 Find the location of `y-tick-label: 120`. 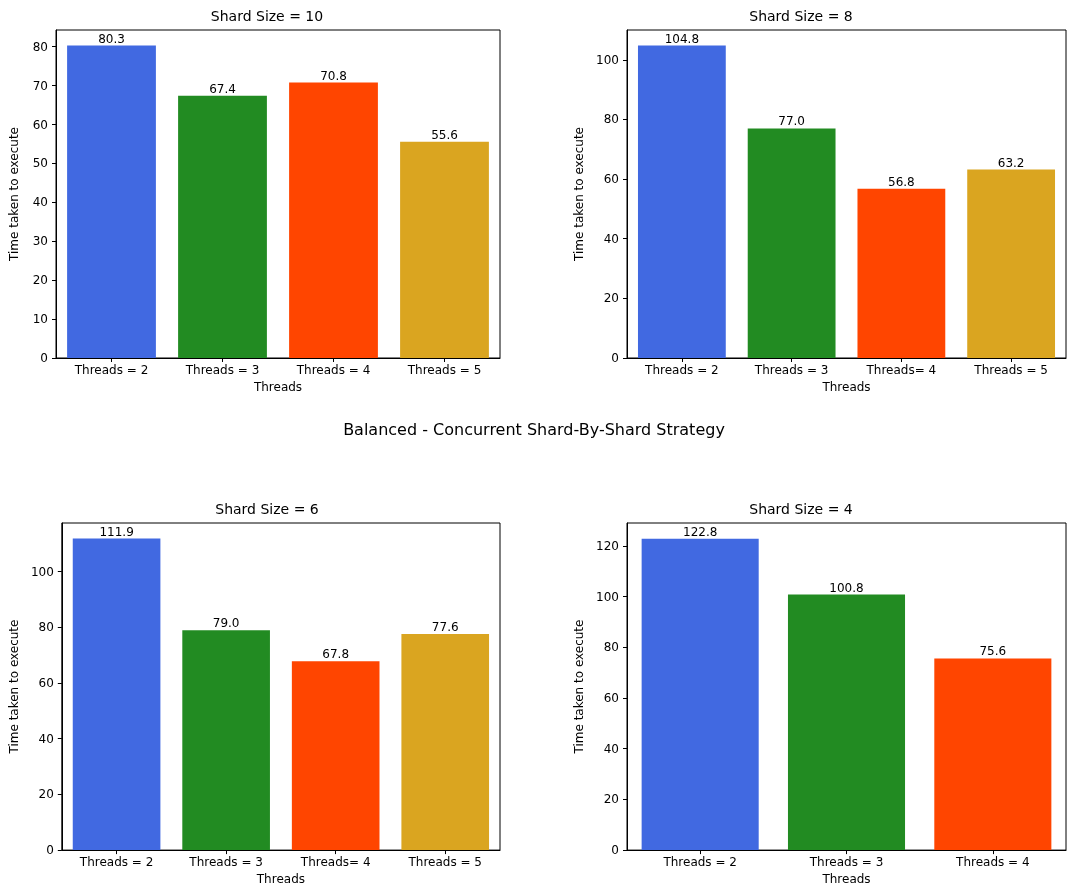

y-tick-label: 120 is located at coordinates (607, 545).